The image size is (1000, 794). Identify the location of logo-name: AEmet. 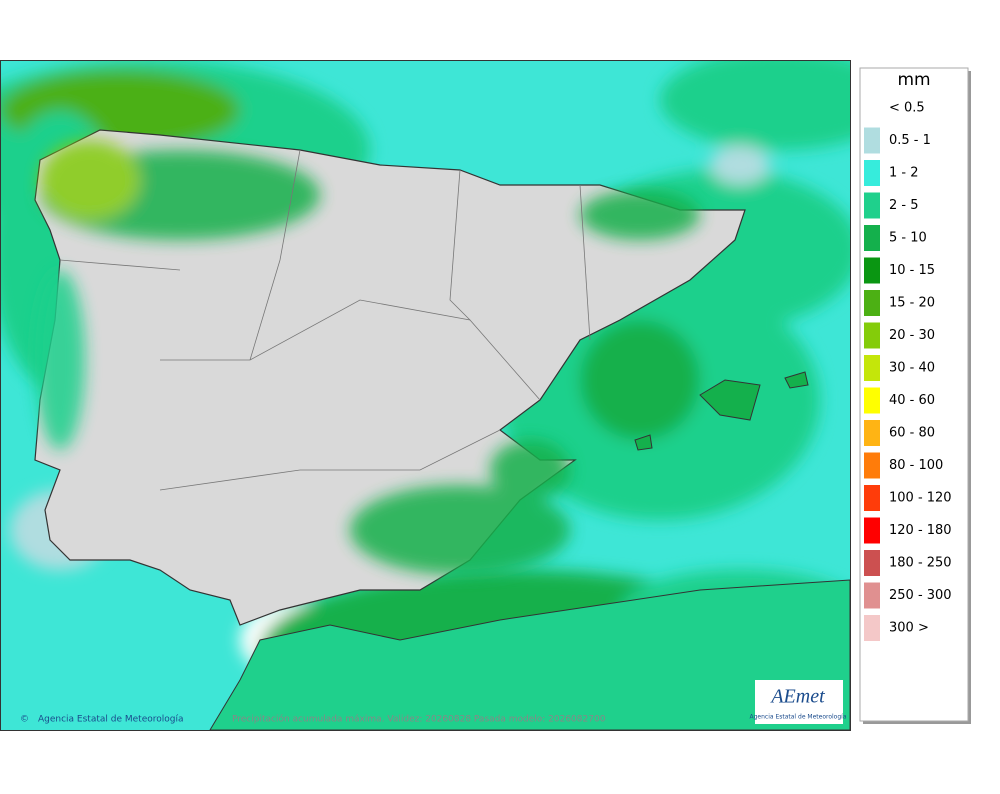
(797, 697).